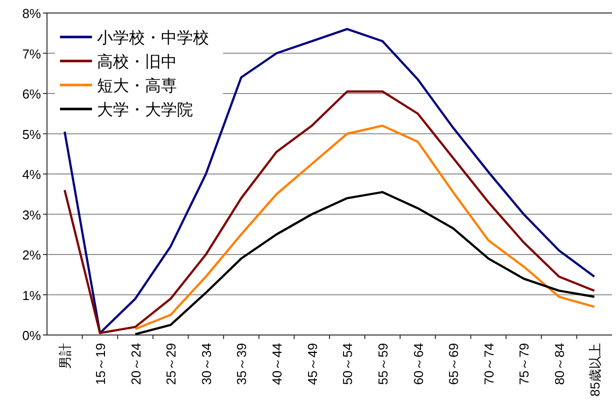 This screenshot has width=616, height=419. Describe the element at coordinates (32, 174) in the screenshot. I see `y-tick-label: 4%` at that location.